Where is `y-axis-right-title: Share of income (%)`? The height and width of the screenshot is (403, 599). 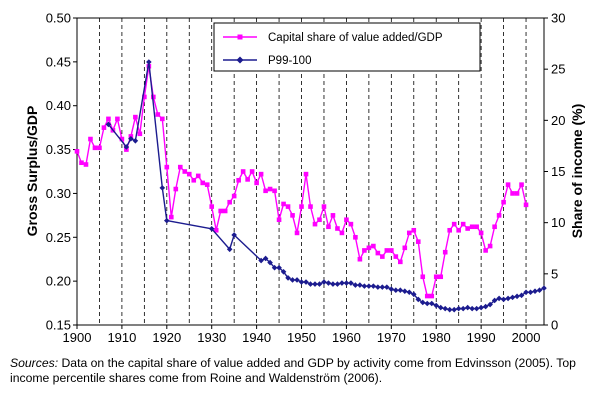 y-axis-right-title: Share of income (%) is located at coordinates (577, 171).